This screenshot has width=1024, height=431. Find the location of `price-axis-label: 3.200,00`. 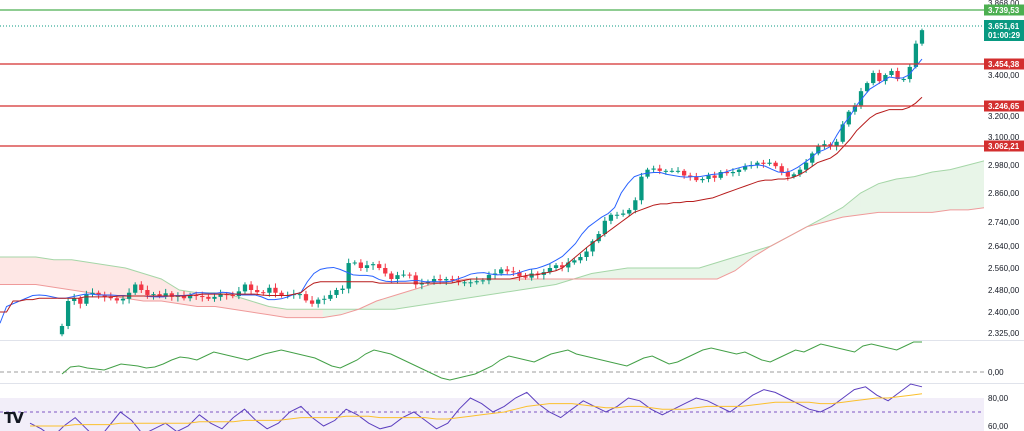

price-axis-label: 3.200,00 is located at coordinates (1004, 116).